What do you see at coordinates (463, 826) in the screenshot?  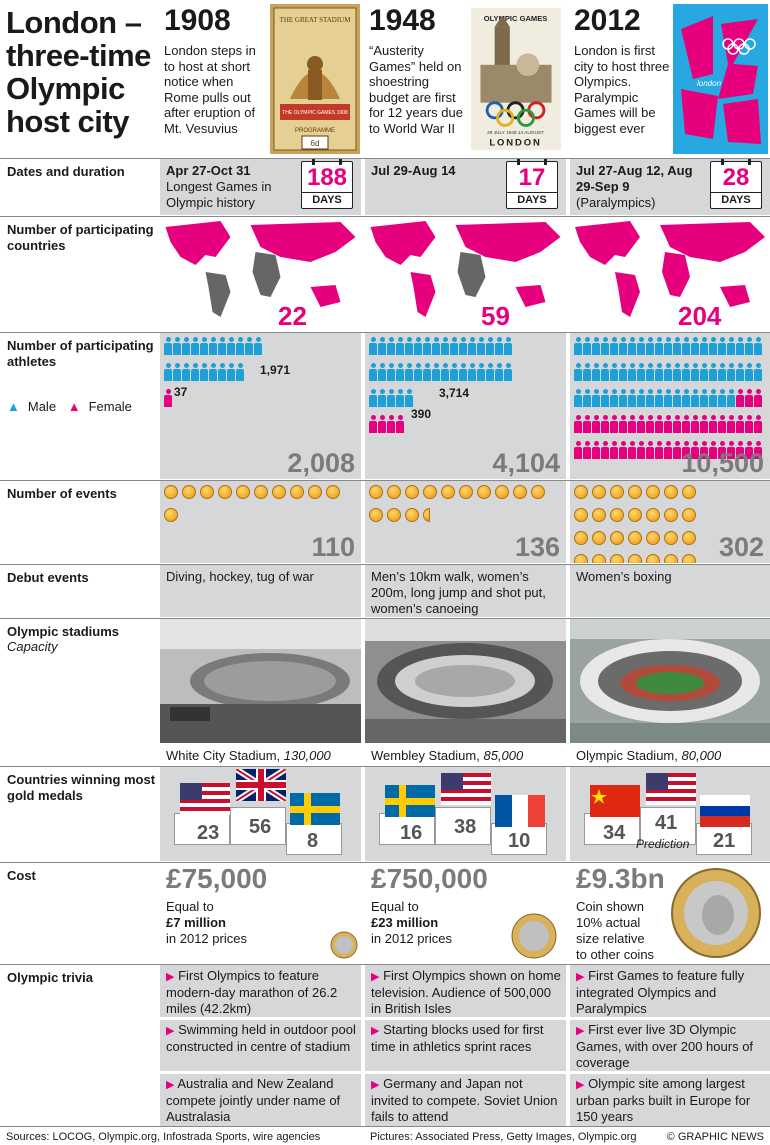 I see `gold-count: 38` at bounding box center [463, 826].